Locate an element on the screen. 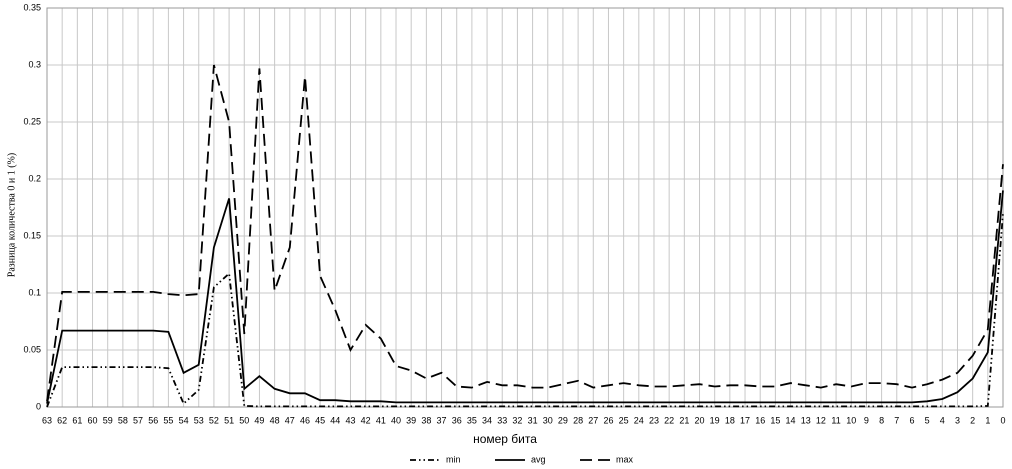 Image resolution: width=1012 pixels, height=469 pixels. x-tick-label: 40 is located at coordinates (396, 420).